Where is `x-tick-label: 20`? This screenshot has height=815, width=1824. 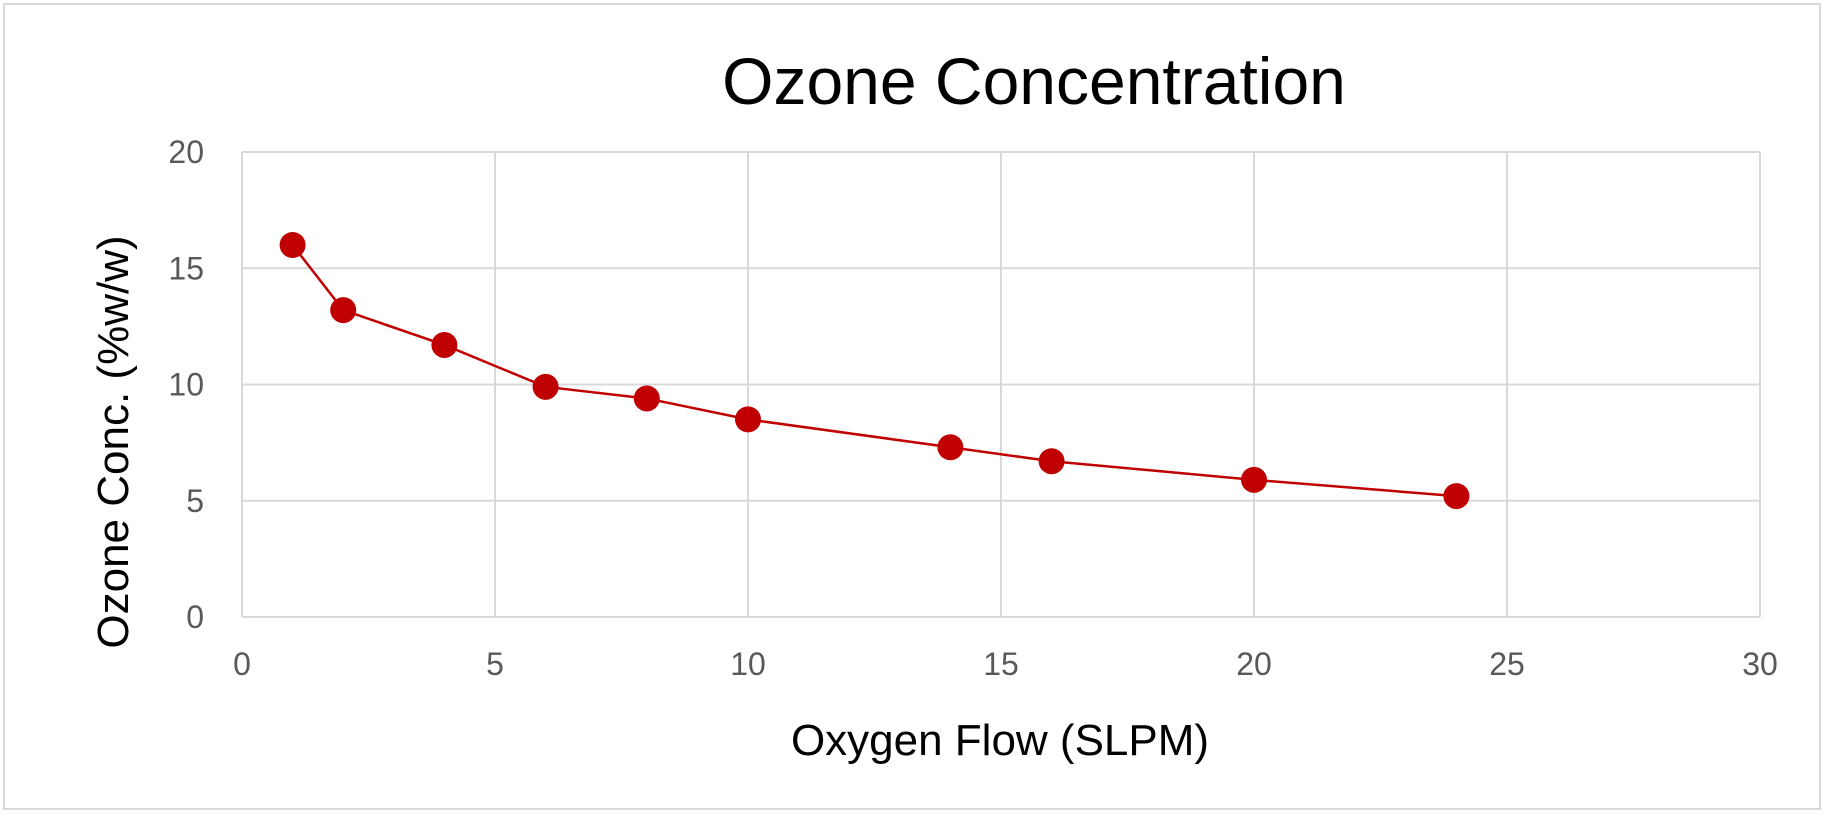
x-tick-label: 20 is located at coordinates (1254, 664).